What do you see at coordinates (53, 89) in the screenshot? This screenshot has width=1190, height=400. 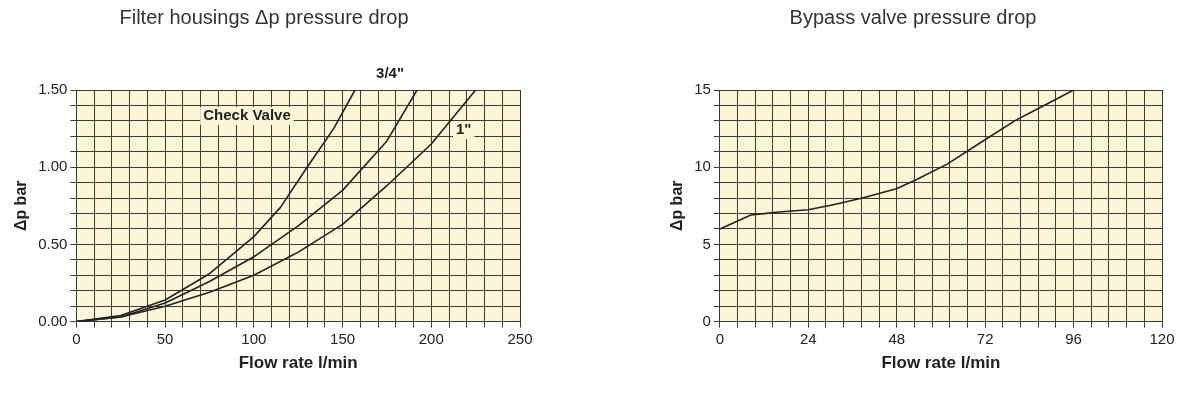 I see `y-tick-label: 1.50` at bounding box center [53, 89].